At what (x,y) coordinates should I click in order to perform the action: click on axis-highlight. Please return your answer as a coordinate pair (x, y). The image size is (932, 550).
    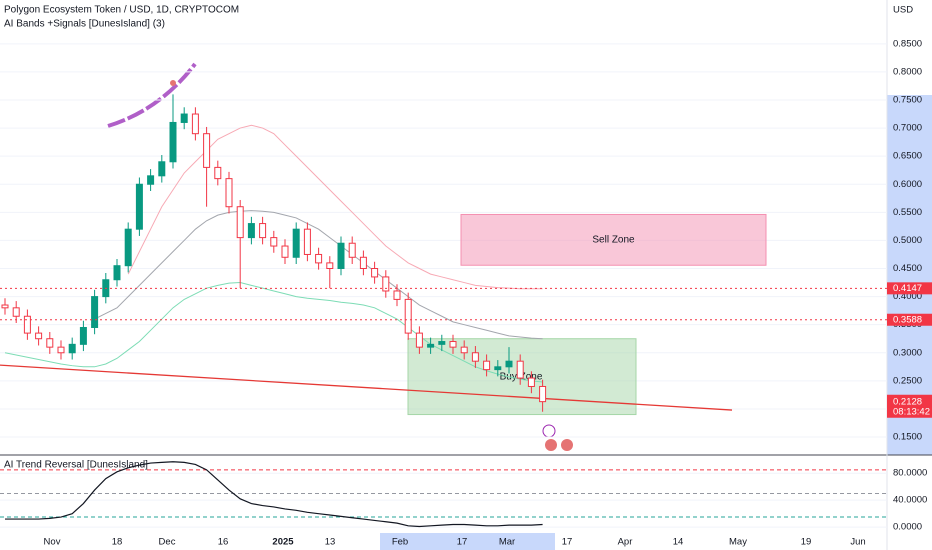
    Looking at the image, I should click on (467, 541).